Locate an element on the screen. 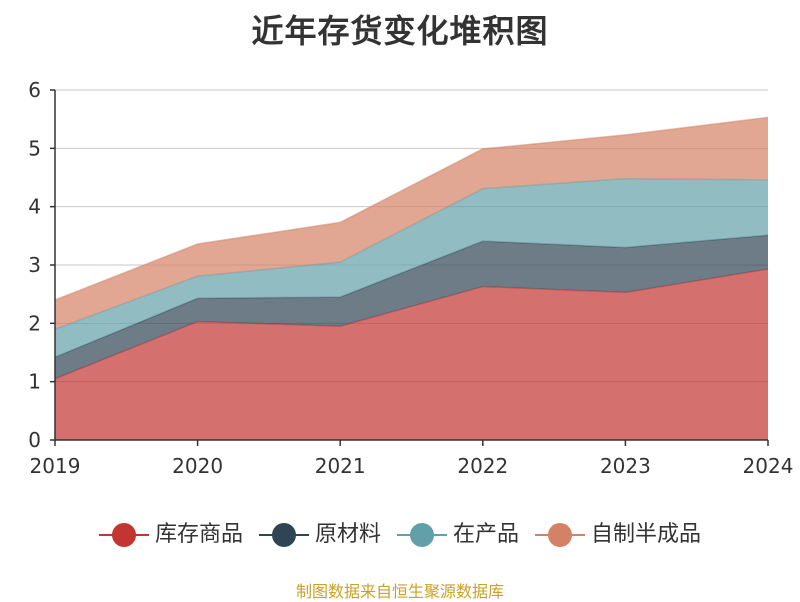 The height and width of the screenshot is (602, 800). y-tick-label: 4 is located at coordinates (34, 207).